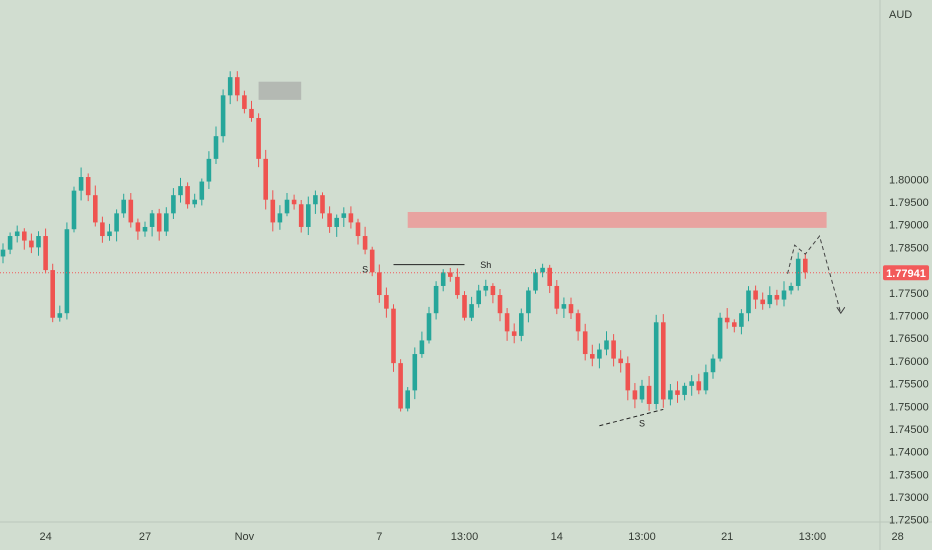 The image size is (932, 550). What do you see at coordinates (909, 180) in the screenshot?
I see `price-tick-label: 1.80000` at bounding box center [909, 180].